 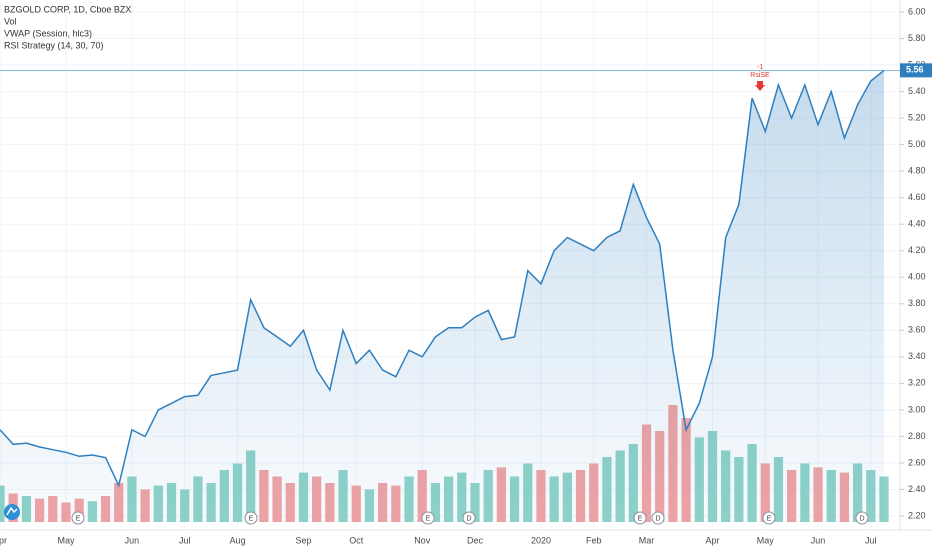 What do you see at coordinates (917, 383) in the screenshot?
I see `y-tick-label: 3.20` at bounding box center [917, 383].